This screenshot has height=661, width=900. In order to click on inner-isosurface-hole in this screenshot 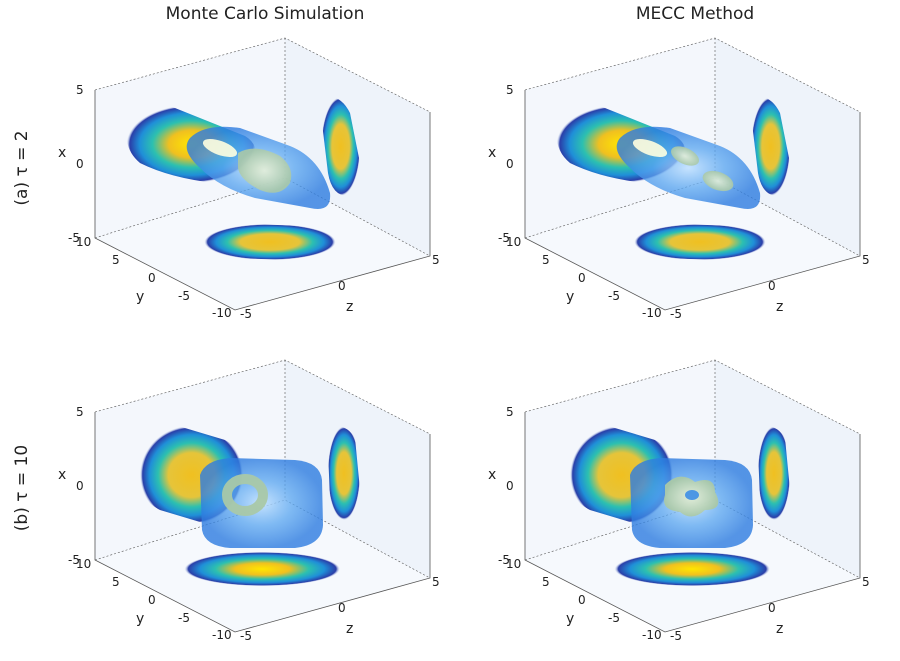, I will do `click(692, 495)`.